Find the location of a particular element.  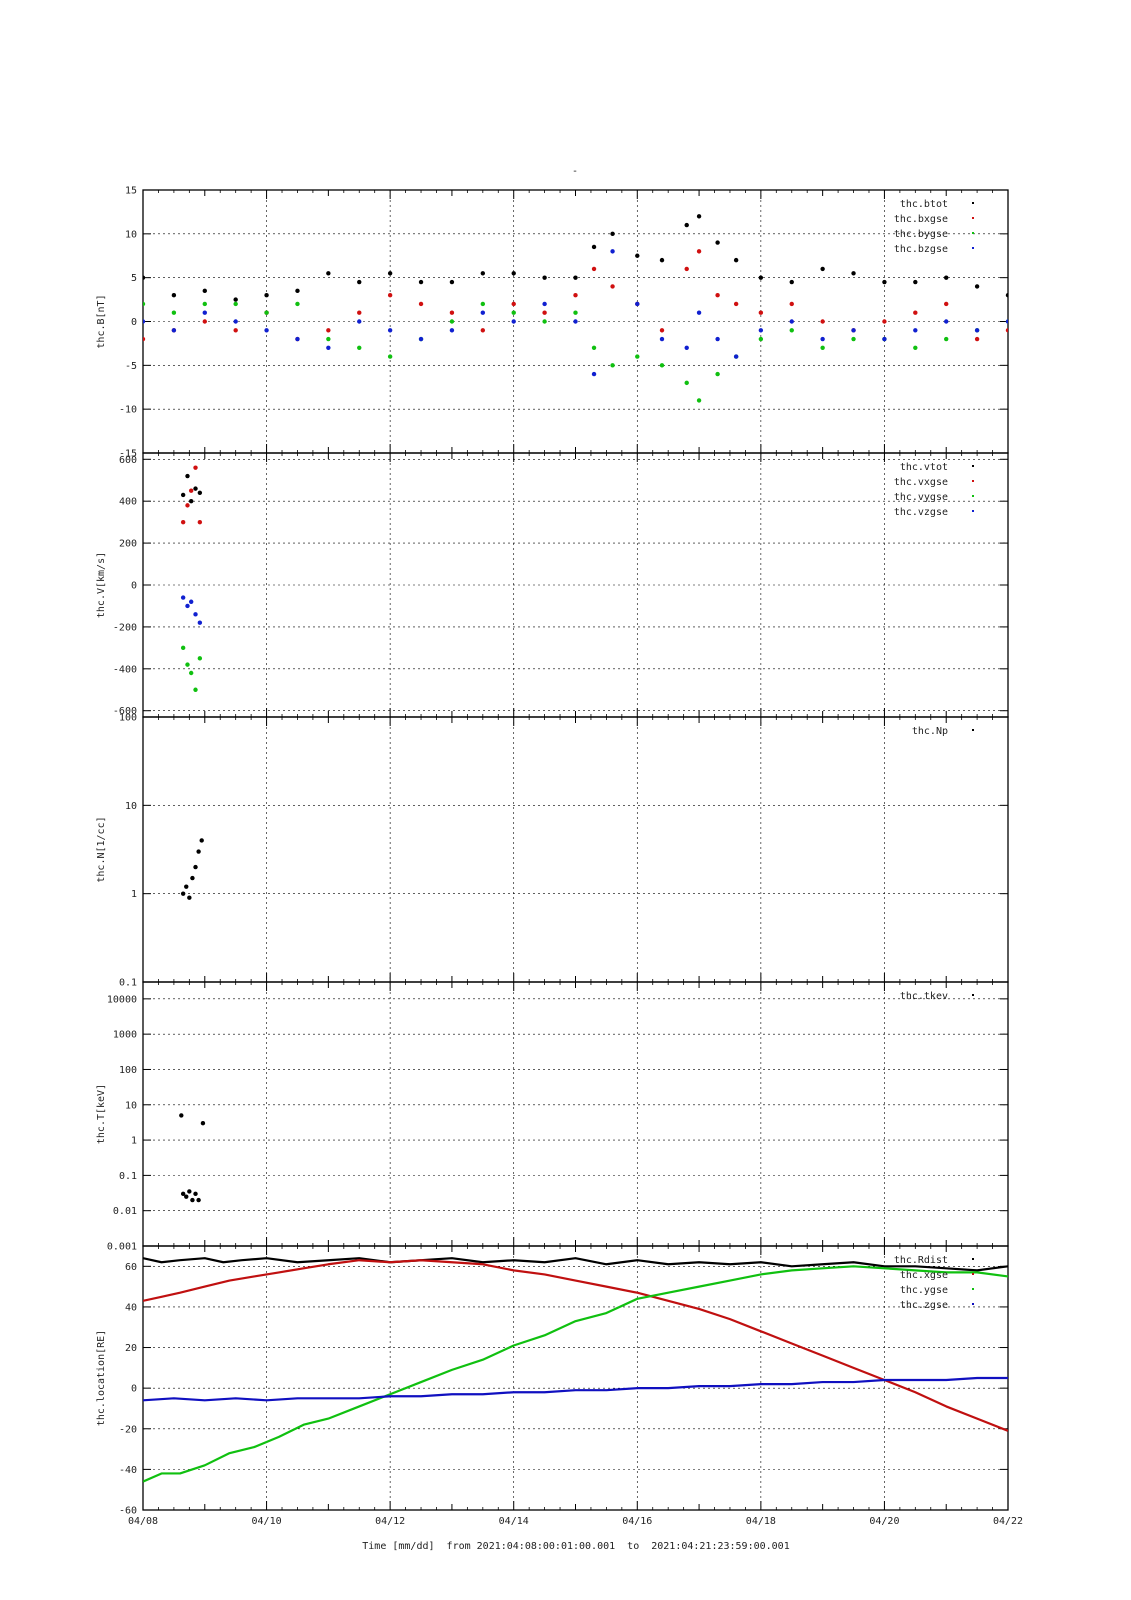

y-tick-label: -20 is located at coordinates (128, 1429).